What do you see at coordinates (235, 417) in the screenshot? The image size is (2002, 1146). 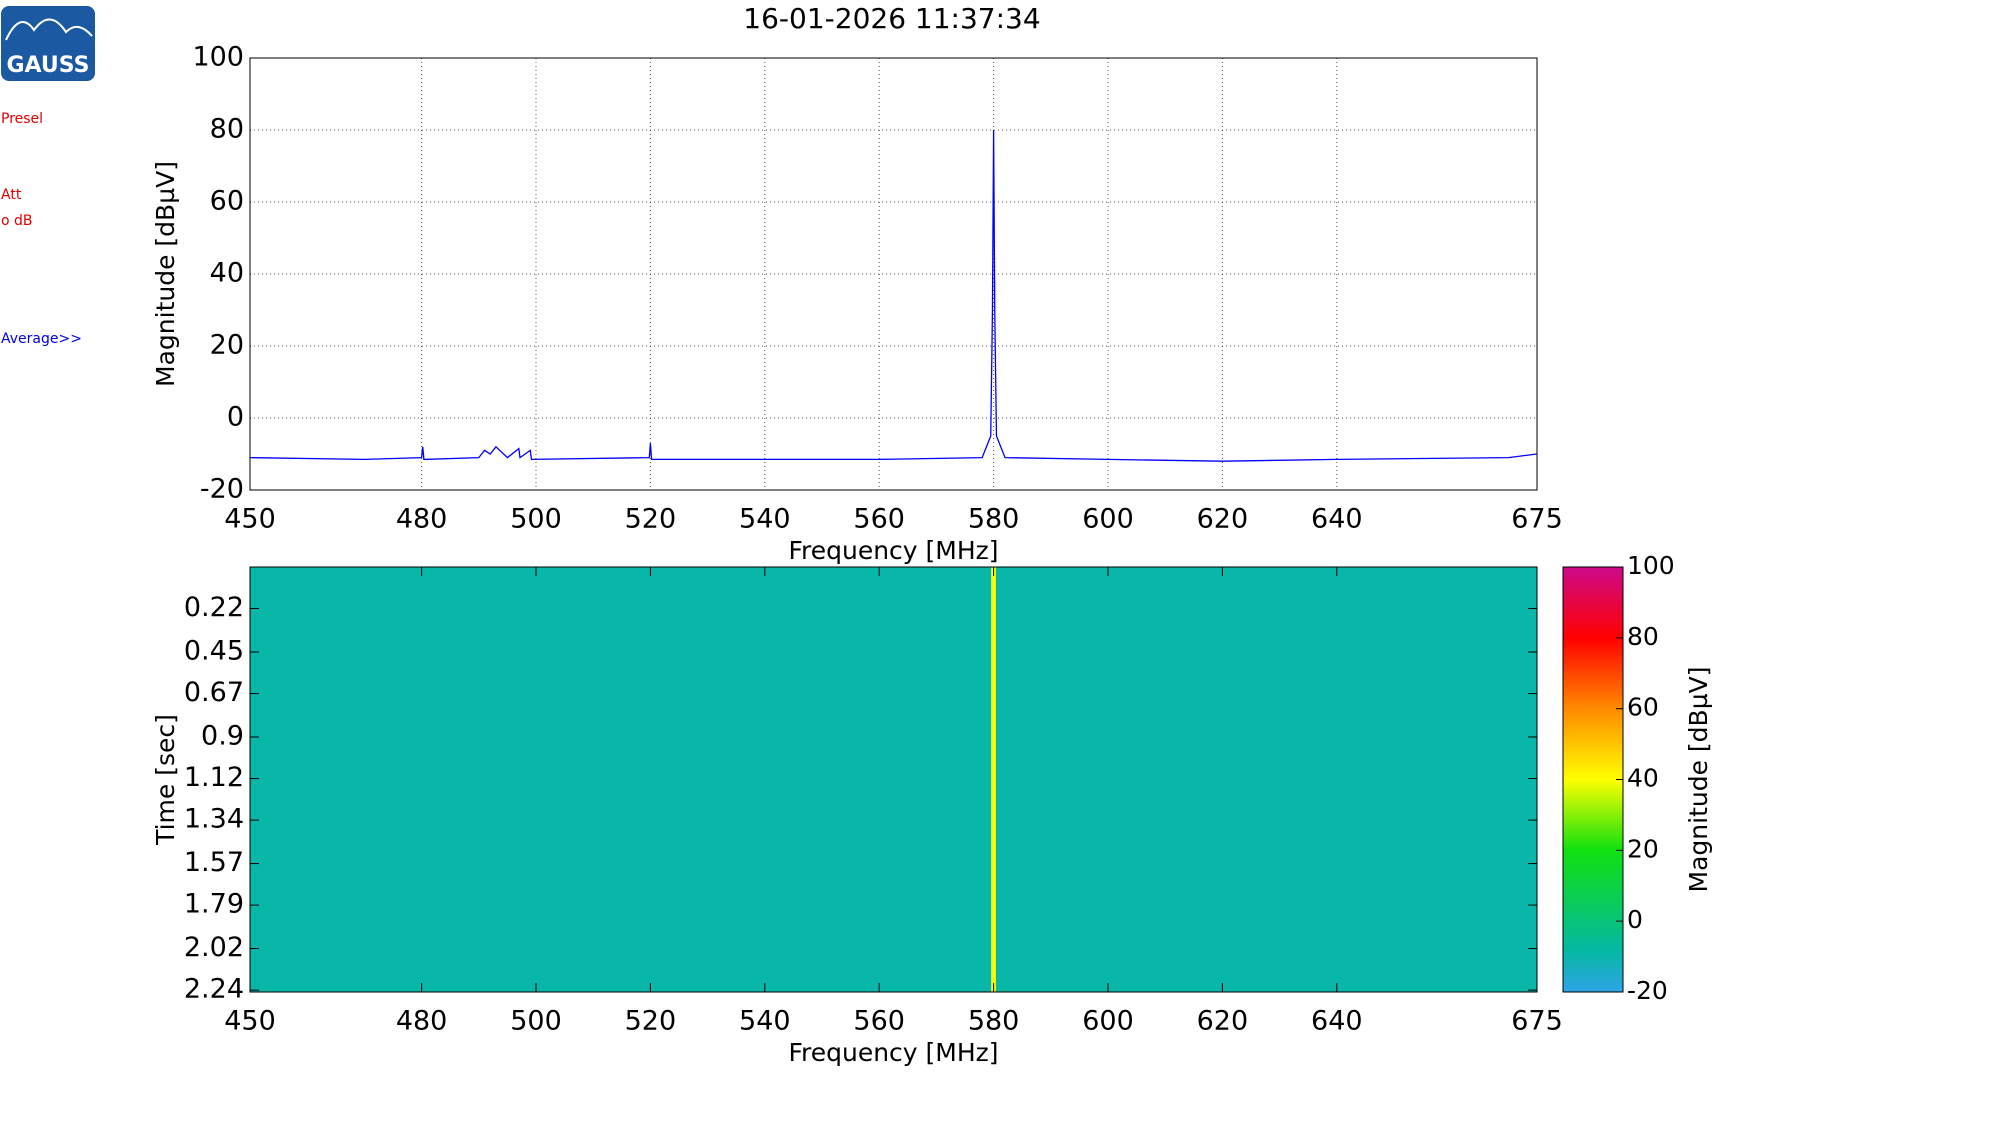 I see `y-tick-label: 0` at bounding box center [235, 417].